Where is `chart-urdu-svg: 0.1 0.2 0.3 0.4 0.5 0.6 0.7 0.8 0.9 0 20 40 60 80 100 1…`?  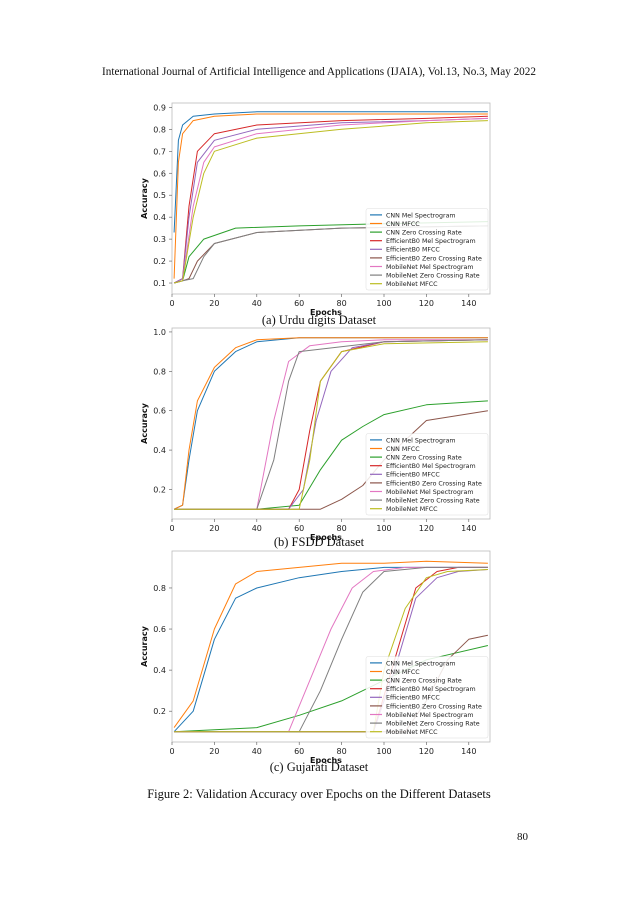 chart-urdu-svg: 0.1 0.2 0.3 0.4 0.5 0.6 0.7 0.8 0.9 0 20 40 60 80 100 1… is located at coordinates (315, 209).